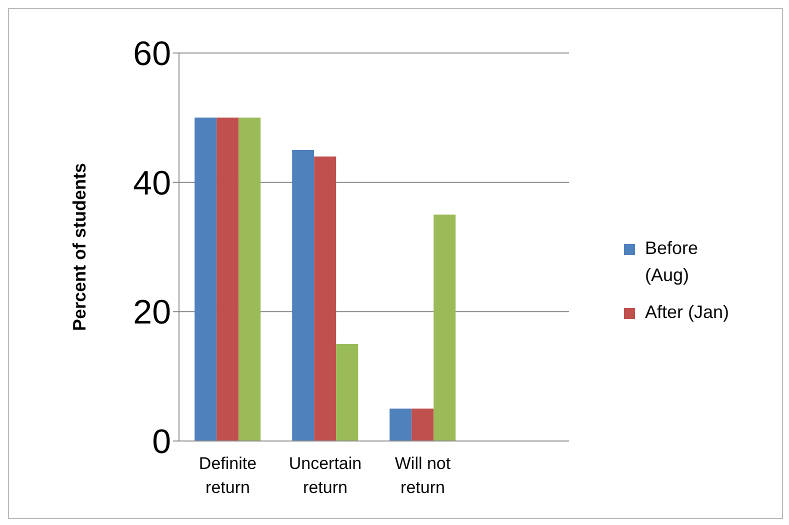 The height and width of the screenshot is (525, 789). I want to click on y-axis-title: Percent of students, so click(79, 247).